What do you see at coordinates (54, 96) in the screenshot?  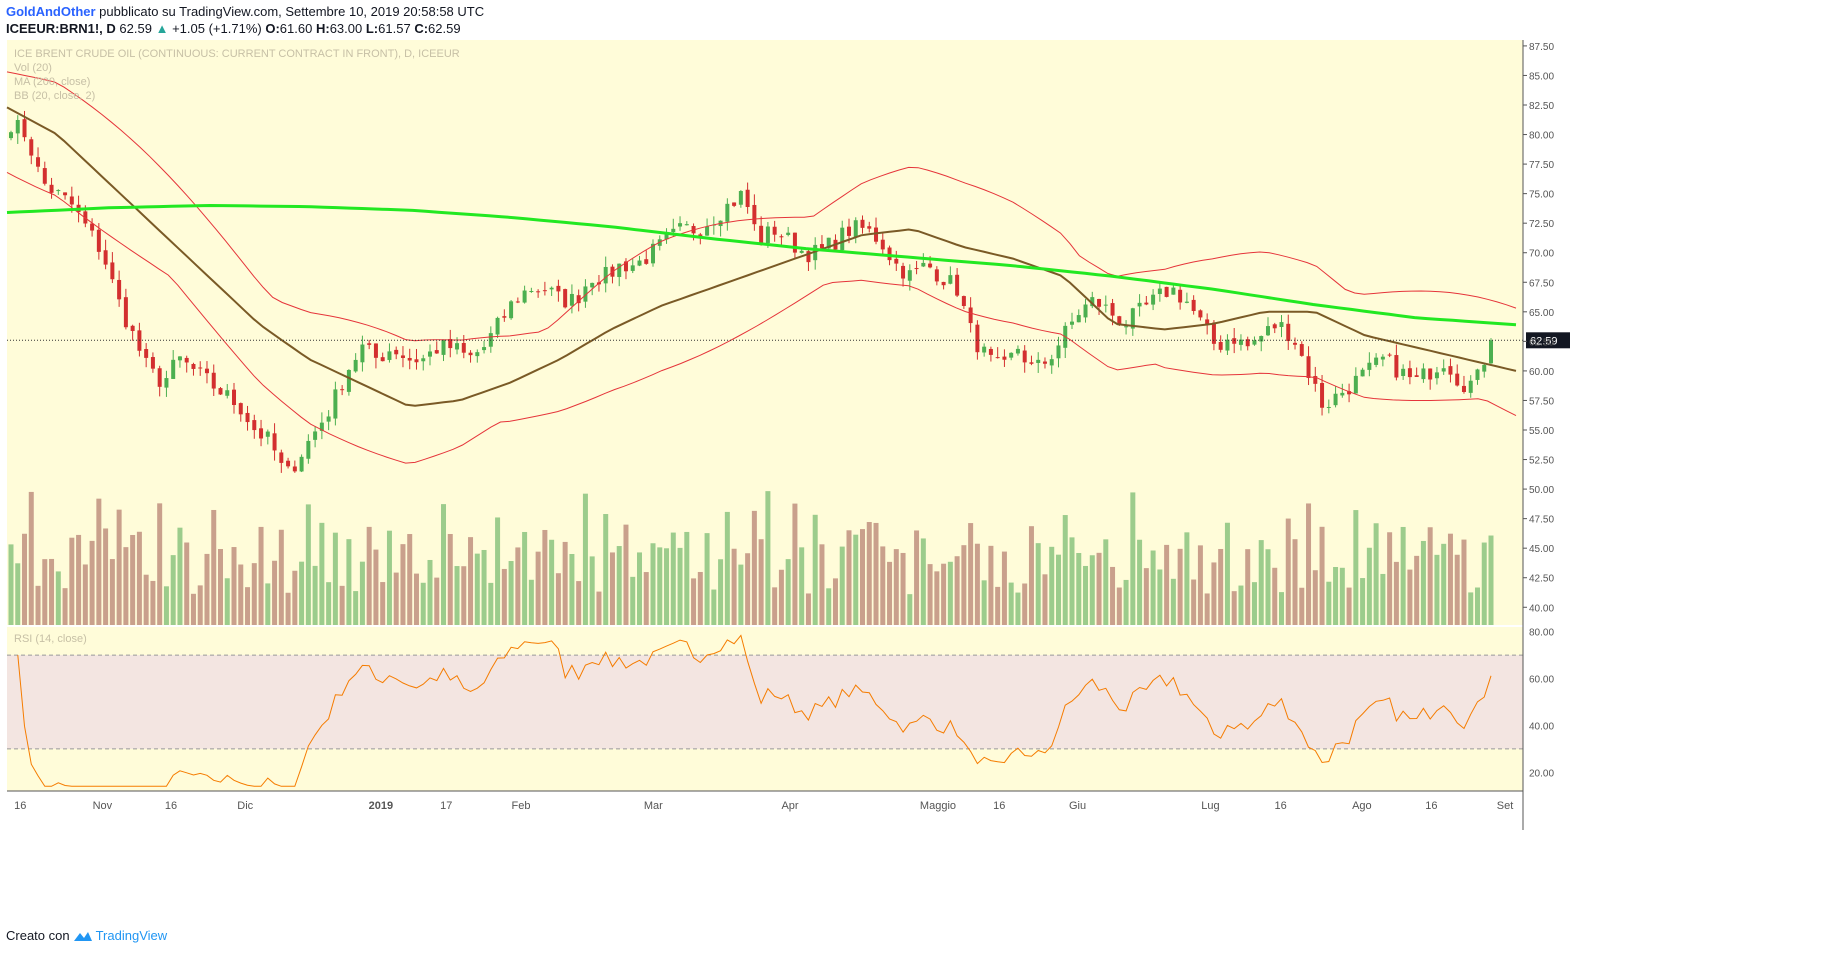 I see `legend-bb: BB (20, close, 2)` at bounding box center [54, 96].